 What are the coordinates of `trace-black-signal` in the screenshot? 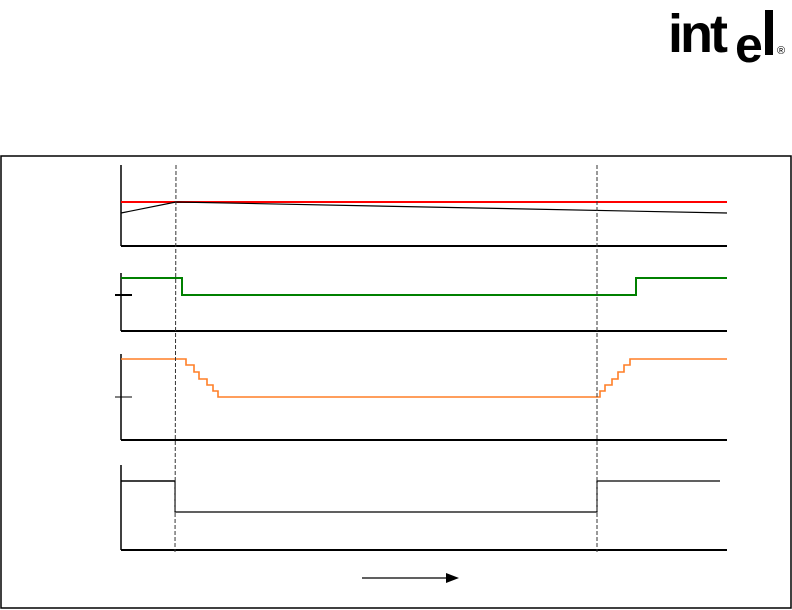 It's located at (447, 496).